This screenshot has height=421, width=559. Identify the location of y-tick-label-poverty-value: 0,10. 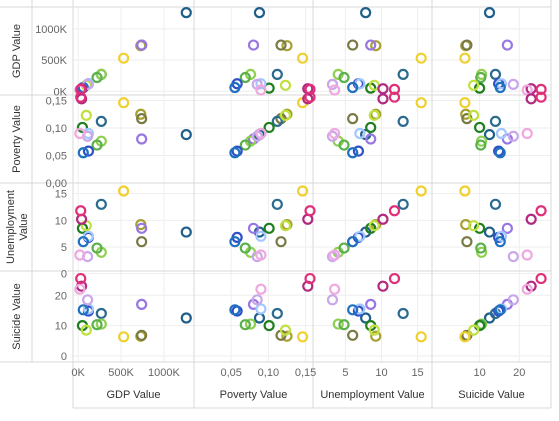
(56, 129).